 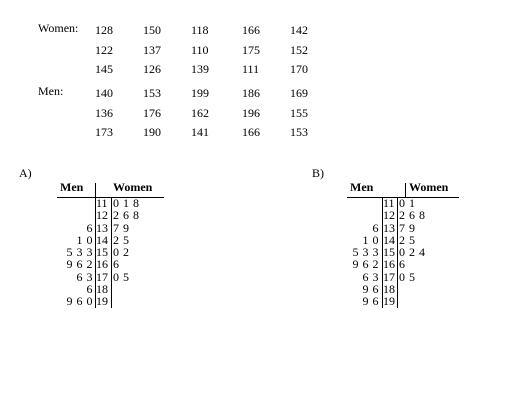 I want to click on stem-row: 6 13 7 9, so click(x=113, y=227).